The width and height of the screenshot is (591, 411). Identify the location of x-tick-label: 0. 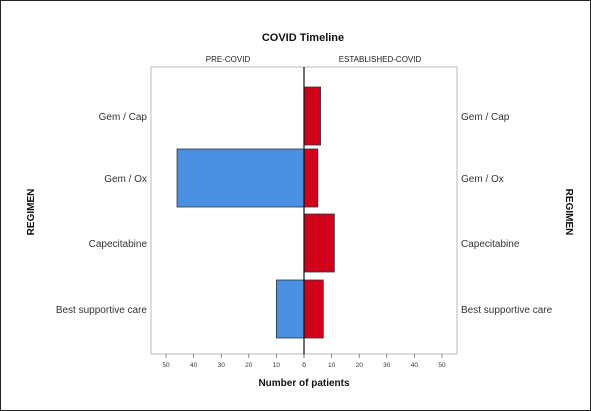
(304, 365).